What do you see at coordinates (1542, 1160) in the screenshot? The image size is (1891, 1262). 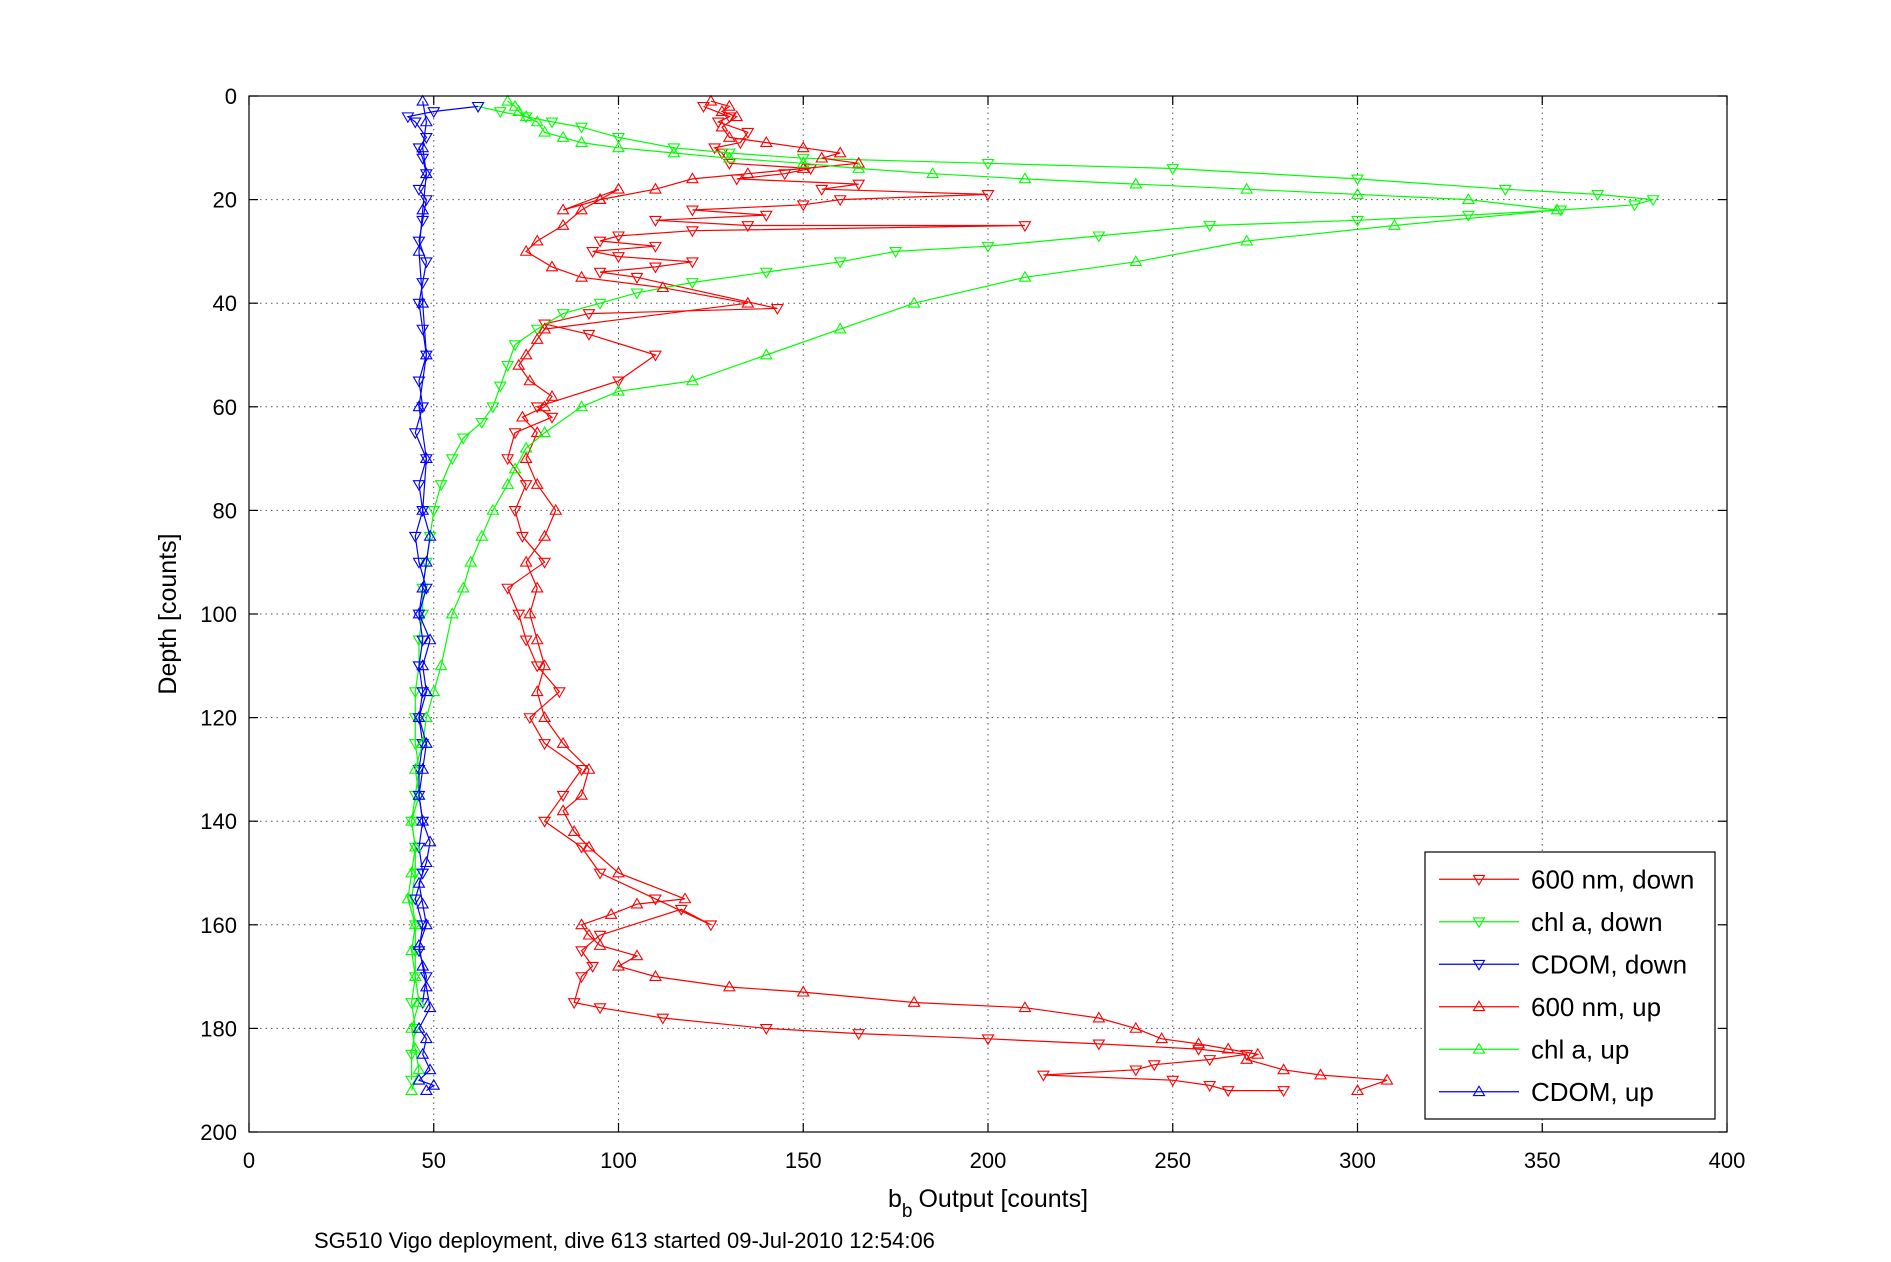 I see `x-tick-label: 350` at bounding box center [1542, 1160].